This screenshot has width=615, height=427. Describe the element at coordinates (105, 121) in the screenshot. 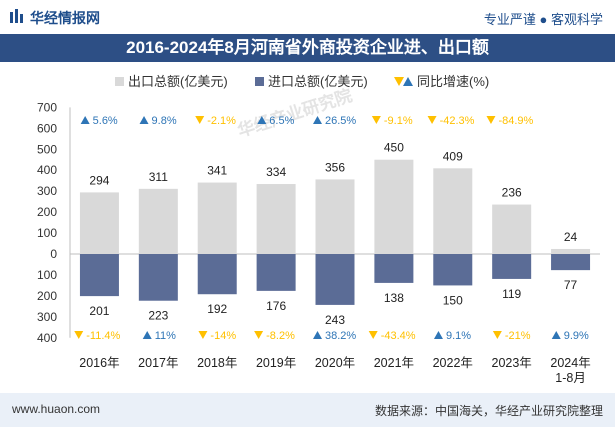

I see `growth-label-export-text: 5.6%` at that location.